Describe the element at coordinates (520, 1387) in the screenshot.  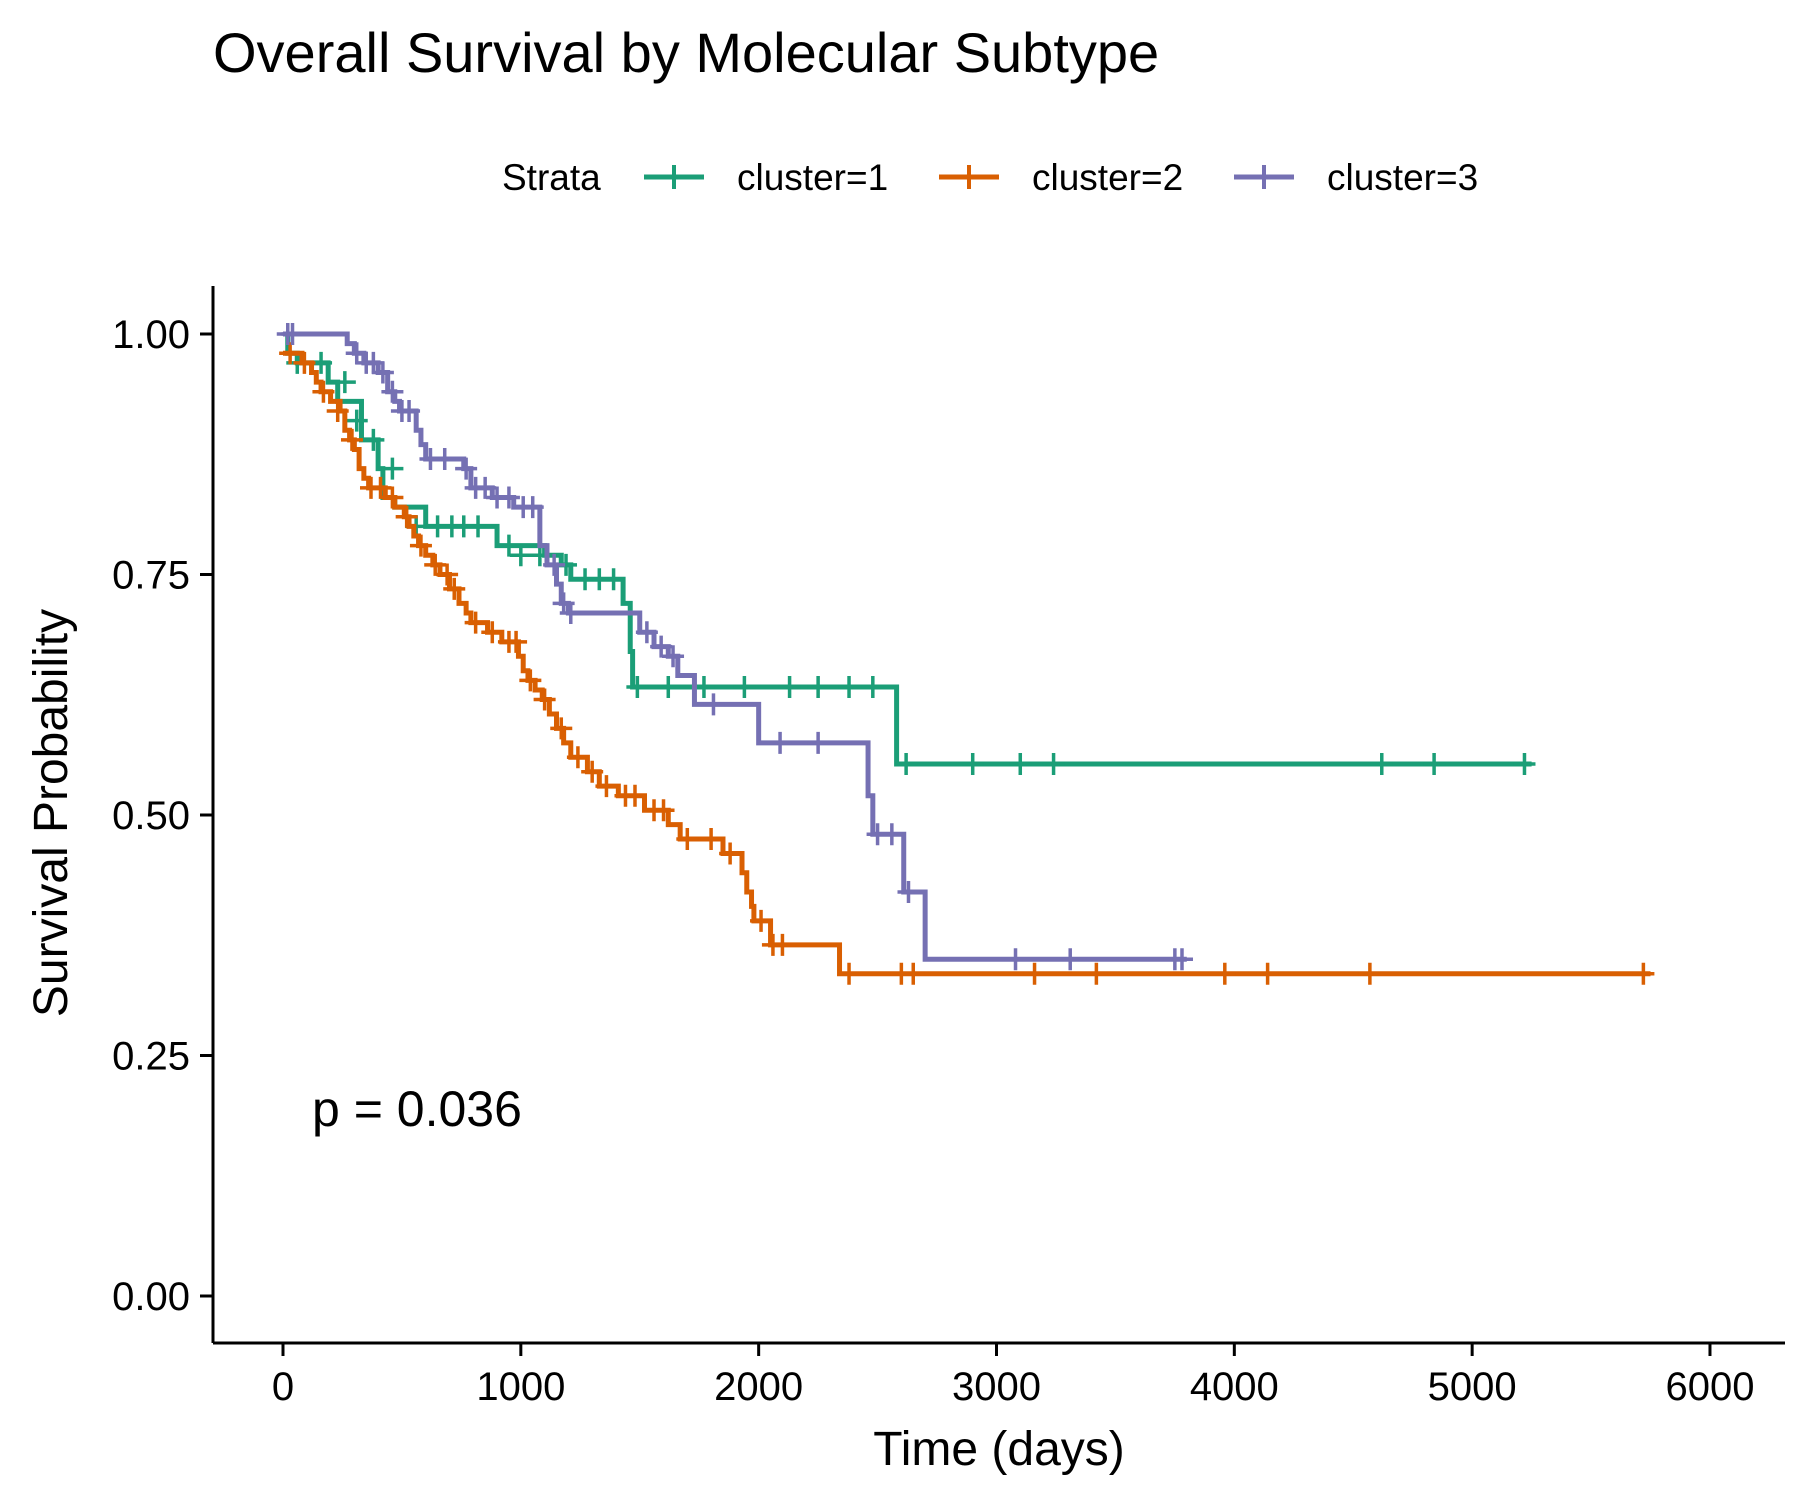
I see `x-tick-label: 1000` at that location.